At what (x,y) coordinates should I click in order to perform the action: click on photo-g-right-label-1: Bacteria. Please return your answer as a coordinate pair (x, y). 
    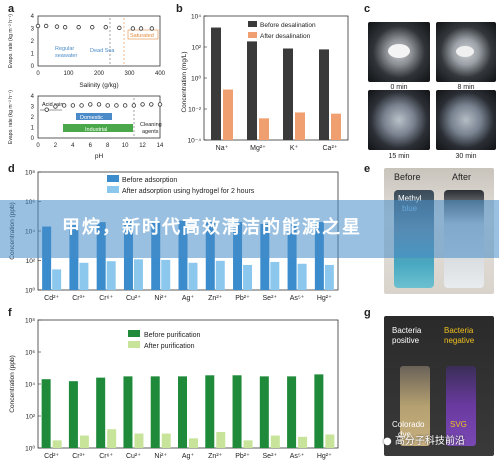
    Looking at the image, I should click on (459, 330).